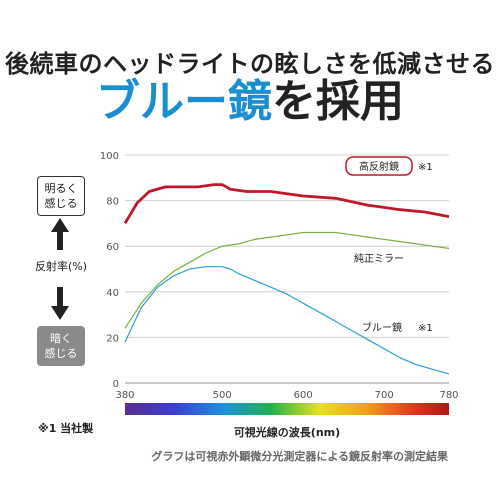  I want to click on dark-feel-line2: 感じる, so click(61, 353).